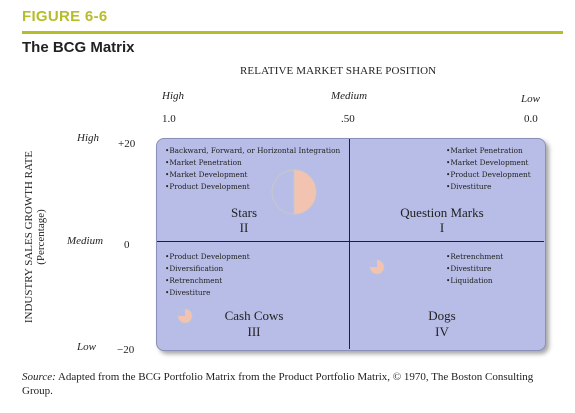 Image resolution: width=575 pixels, height=413 pixels. I want to click on dogs-quadrant-name: Dogs, so click(442, 315).